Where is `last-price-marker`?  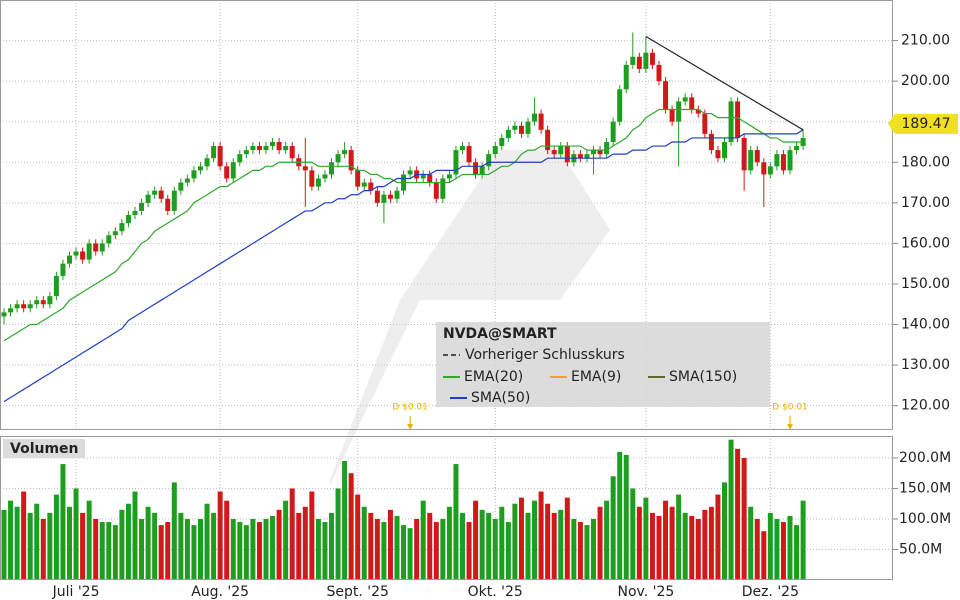
last-price-marker is located at coordinates (923, 123).